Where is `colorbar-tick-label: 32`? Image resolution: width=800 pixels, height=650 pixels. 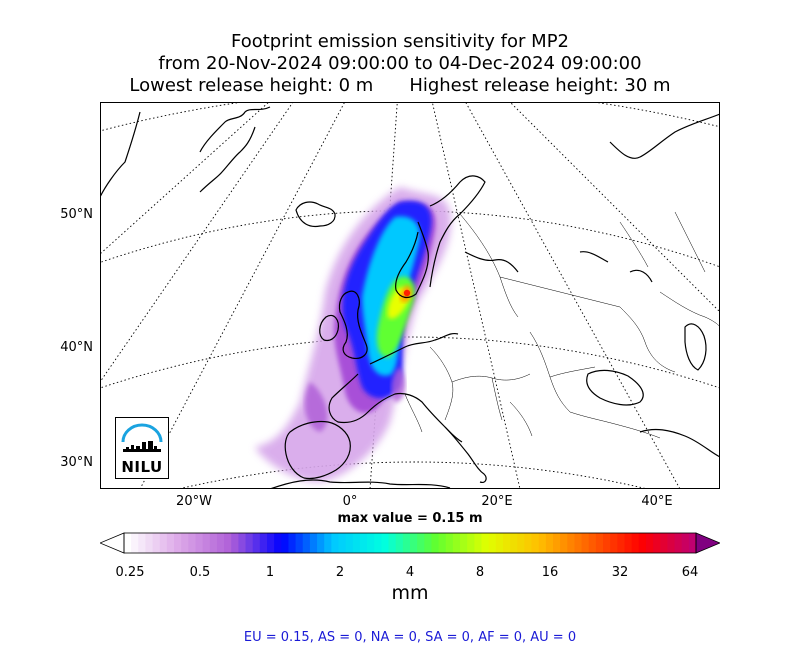 colorbar-tick-label: 32 is located at coordinates (620, 572).